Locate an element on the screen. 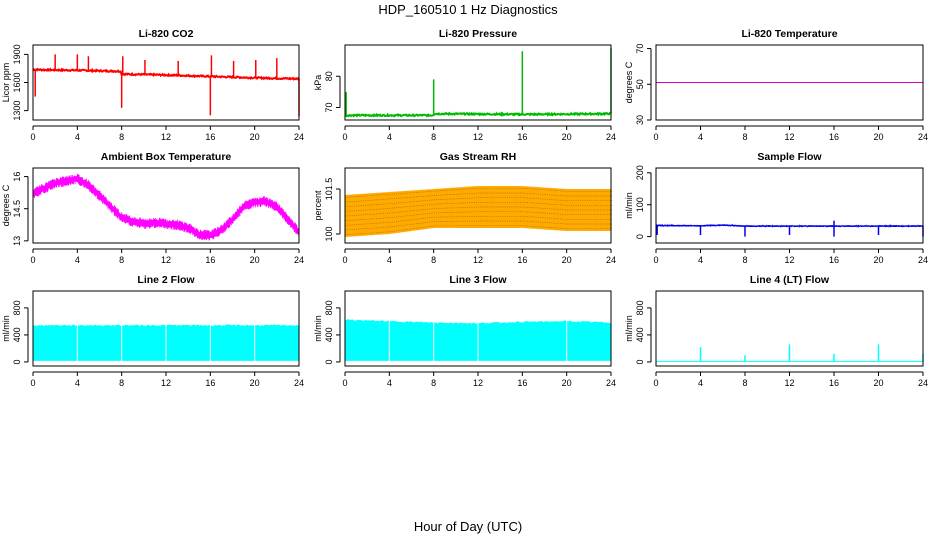 This screenshot has width=936, height=540. y-tick-label: 100 is located at coordinates (329, 233).